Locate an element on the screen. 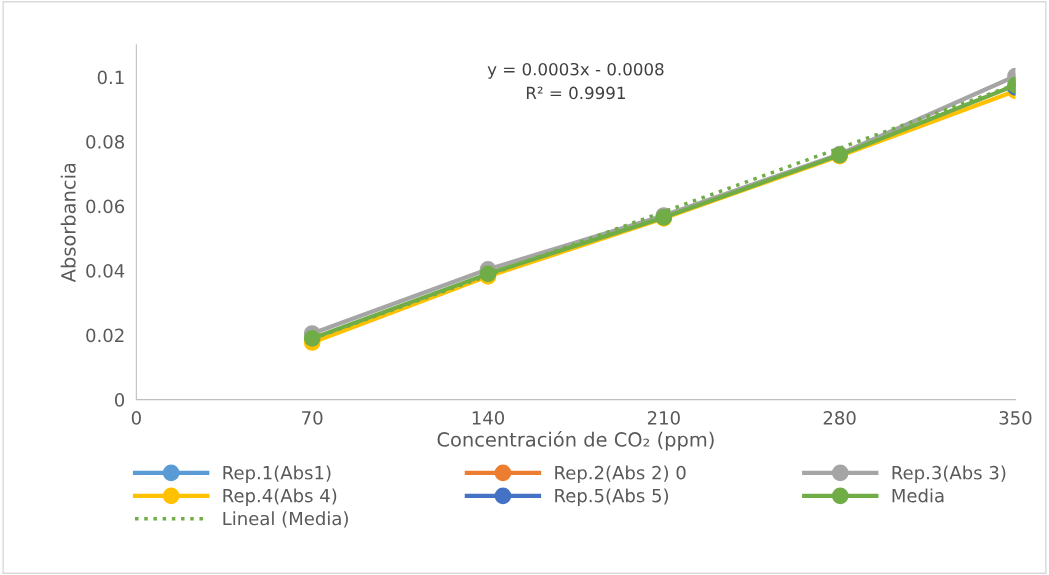 The height and width of the screenshot is (575, 1049). y-tick-label: 0.06 is located at coordinates (105, 206).